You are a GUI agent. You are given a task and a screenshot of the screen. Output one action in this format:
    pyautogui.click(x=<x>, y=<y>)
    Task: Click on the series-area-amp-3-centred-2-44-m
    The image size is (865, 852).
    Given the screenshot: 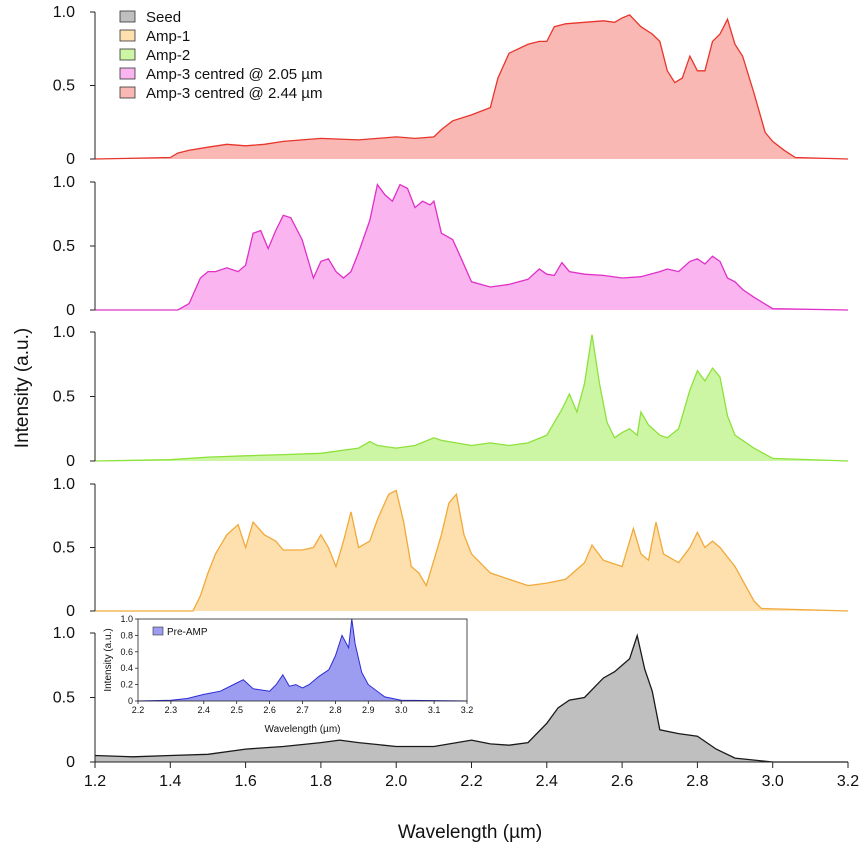 What is the action you would take?
    pyautogui.click(x=471, y=87)
    